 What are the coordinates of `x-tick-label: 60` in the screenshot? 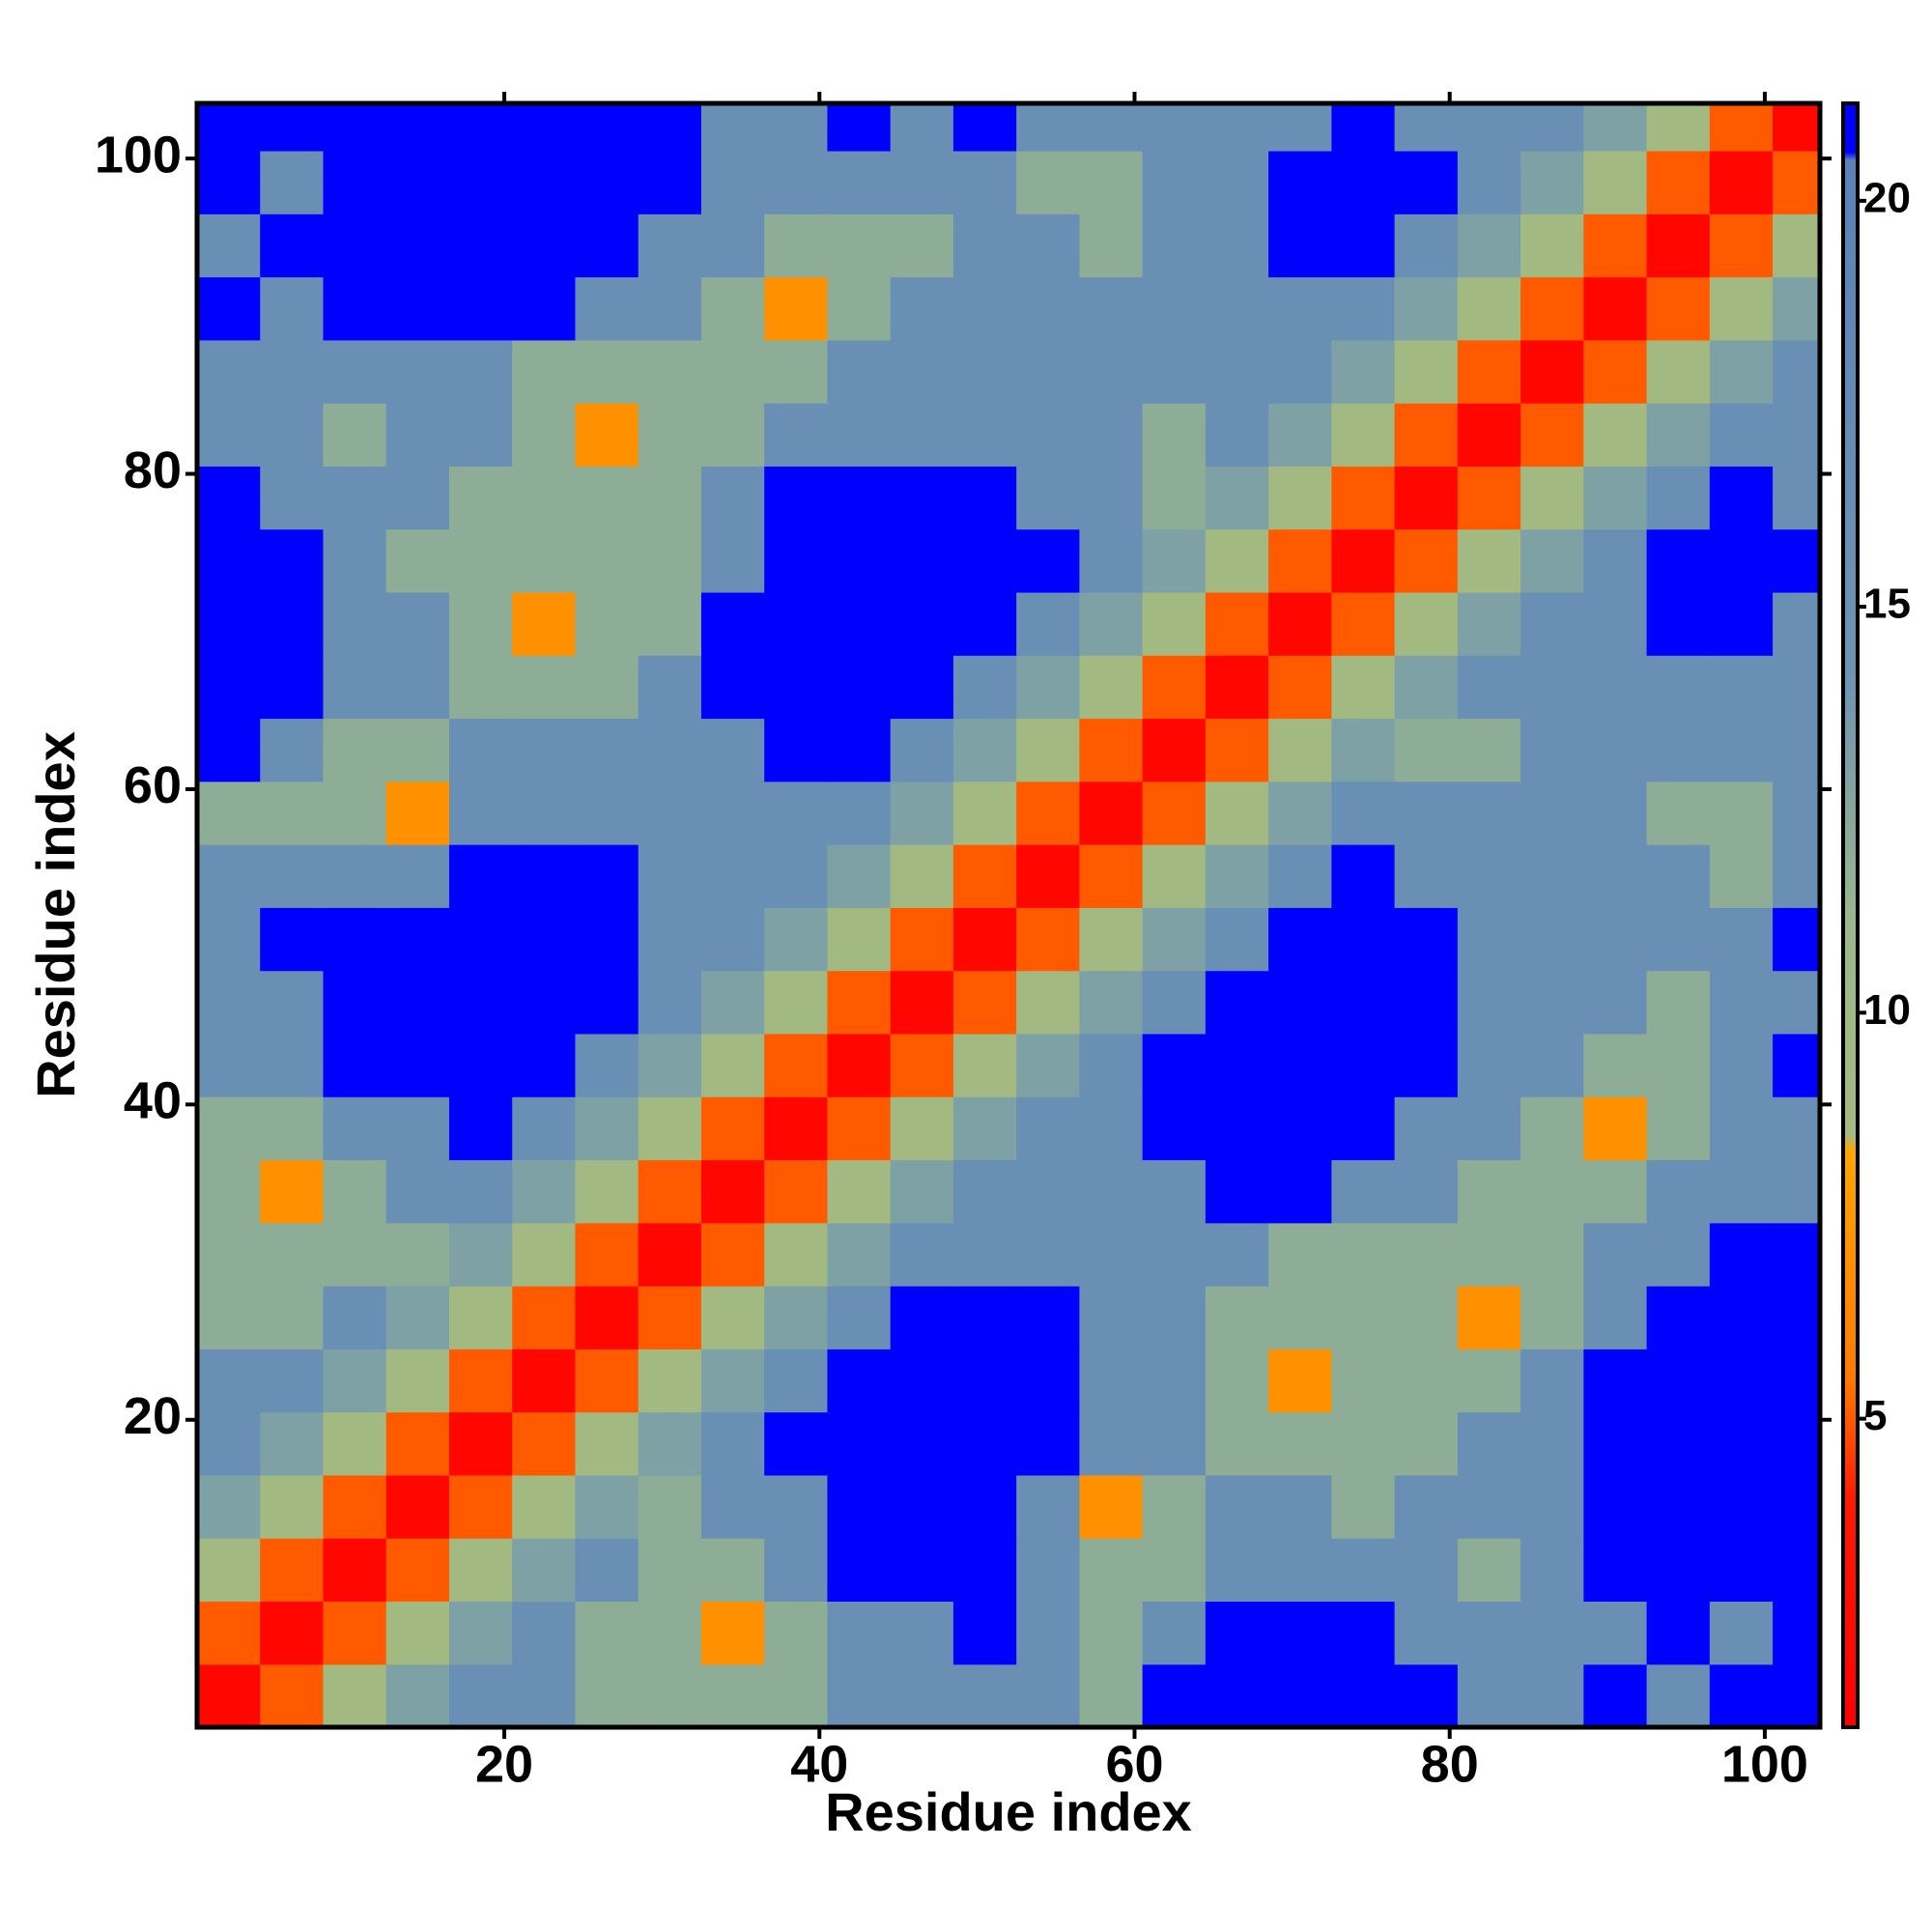 It's located at (1134, 1764).